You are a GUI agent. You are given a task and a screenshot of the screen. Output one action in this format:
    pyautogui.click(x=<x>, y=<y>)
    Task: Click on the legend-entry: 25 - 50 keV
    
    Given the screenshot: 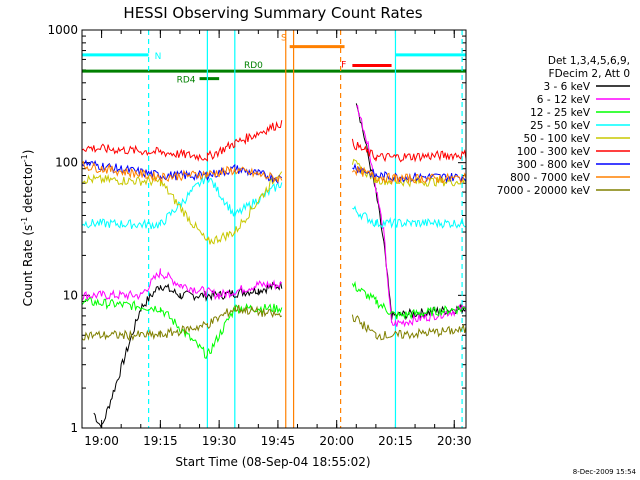 What is the action you would take?
    pyautogui.click(x=560, y=126)
    